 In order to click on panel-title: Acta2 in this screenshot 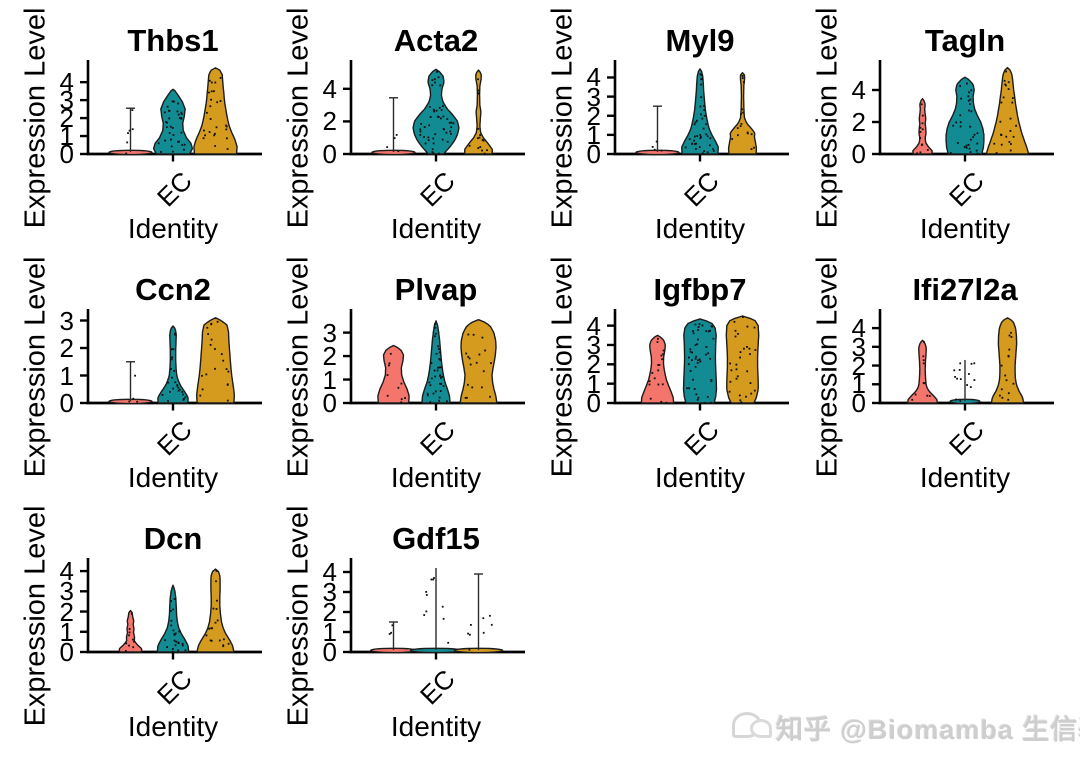, I will do `click(436, 40)`.